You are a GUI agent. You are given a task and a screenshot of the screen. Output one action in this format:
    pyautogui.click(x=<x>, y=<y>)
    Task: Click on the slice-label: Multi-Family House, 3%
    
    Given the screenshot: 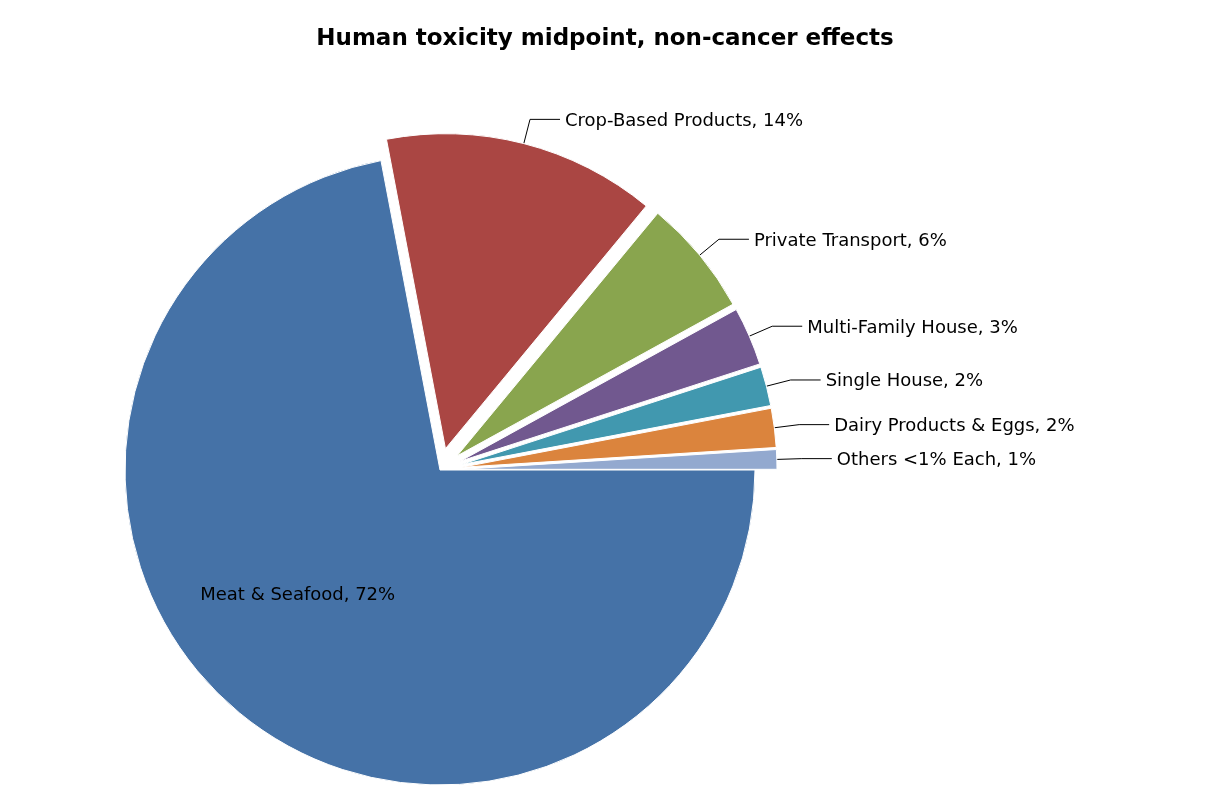 What is the action you would take?
    pyautogui.click(x=912, y=326)
    